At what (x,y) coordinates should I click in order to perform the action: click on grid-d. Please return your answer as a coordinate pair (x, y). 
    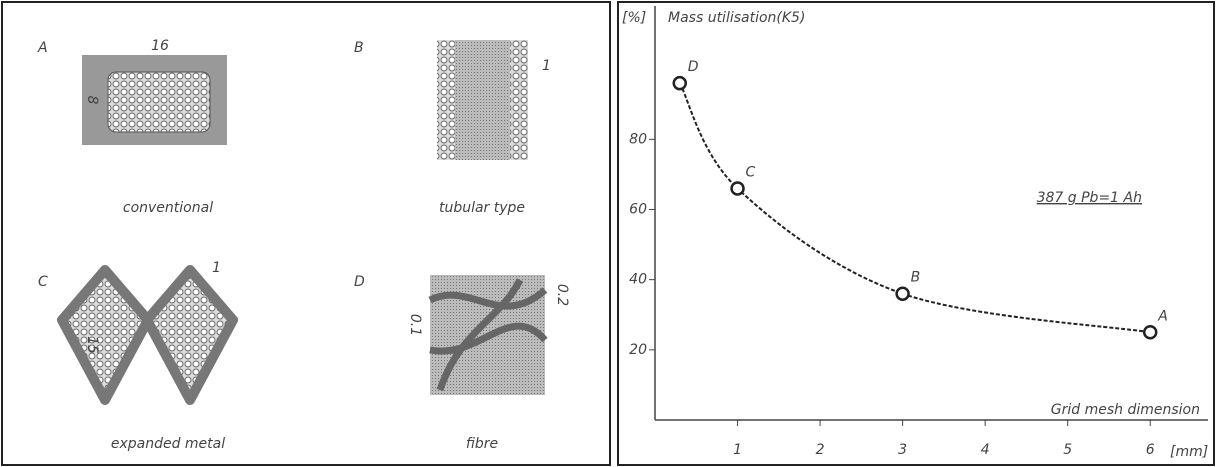
    Looking at the image, I should click on (488, 335).